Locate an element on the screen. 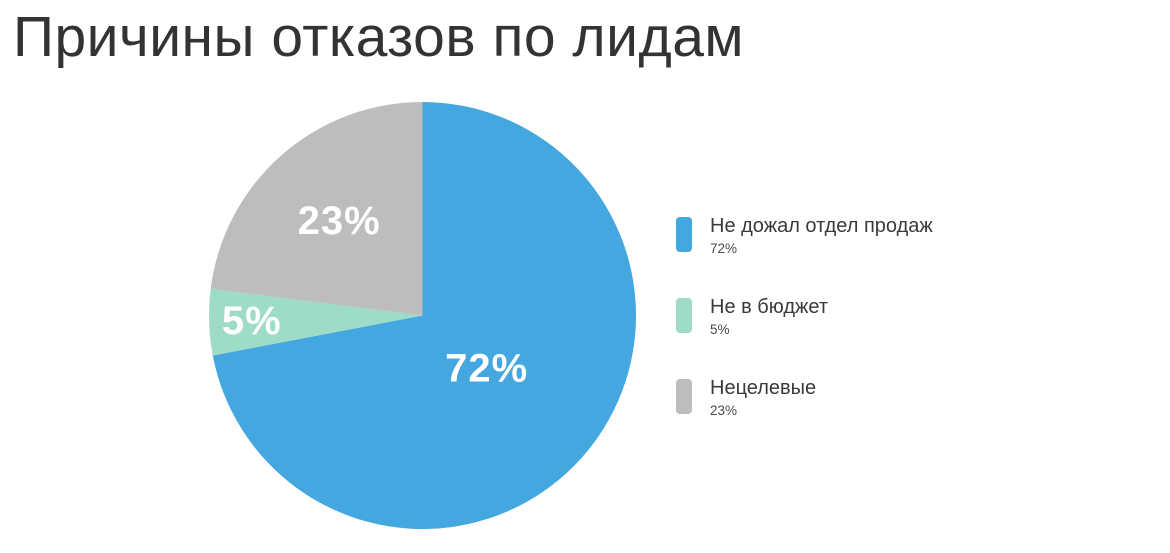 This screenshot has height=553, width=1170. legend-value: 23% is located at coordinates (724, 410).